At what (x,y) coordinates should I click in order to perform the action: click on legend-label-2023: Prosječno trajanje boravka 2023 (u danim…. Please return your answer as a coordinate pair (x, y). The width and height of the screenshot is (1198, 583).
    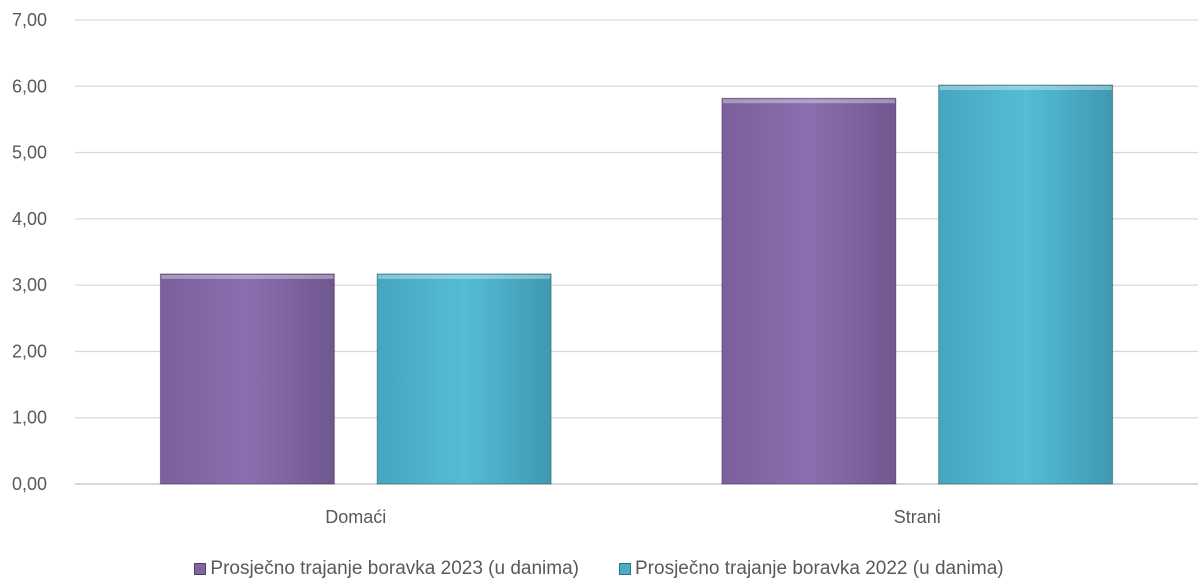
    Looking at the image, I should click on (394, 568).